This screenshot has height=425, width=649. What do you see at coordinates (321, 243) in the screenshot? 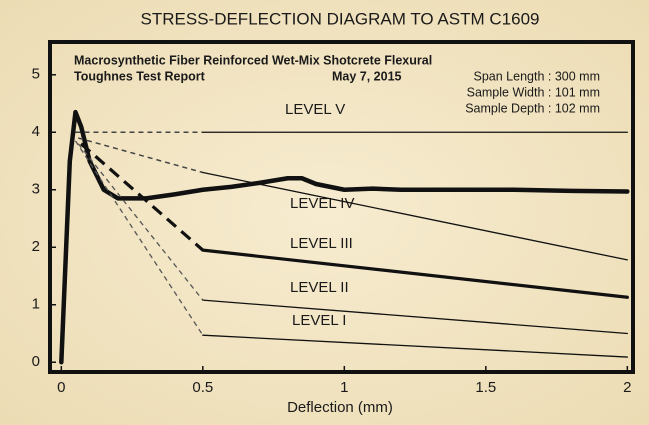
I see `level-label: LEVEL III` at bounding box center [321, 243].